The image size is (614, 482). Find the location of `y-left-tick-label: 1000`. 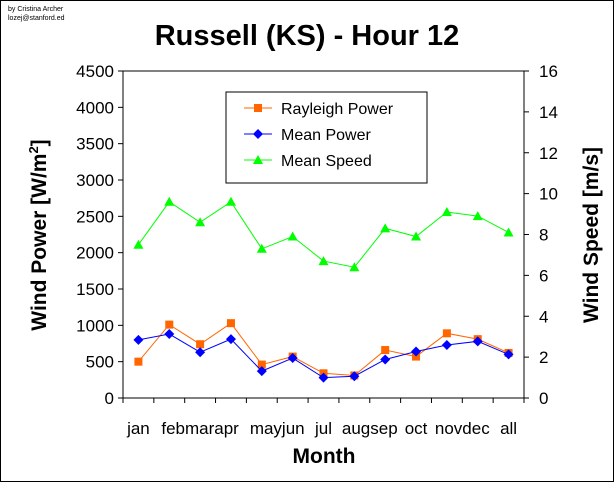

y-left-tick-label: 1000 is located at coordinates (95, 325).